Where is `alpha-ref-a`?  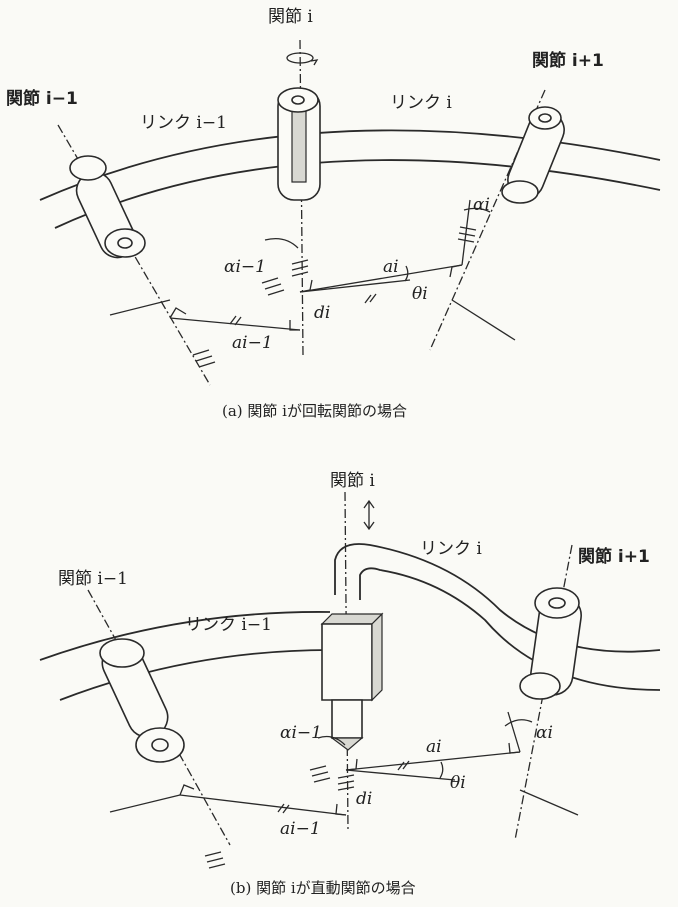
alpha-ref-a is located at coordinates (466, 232).